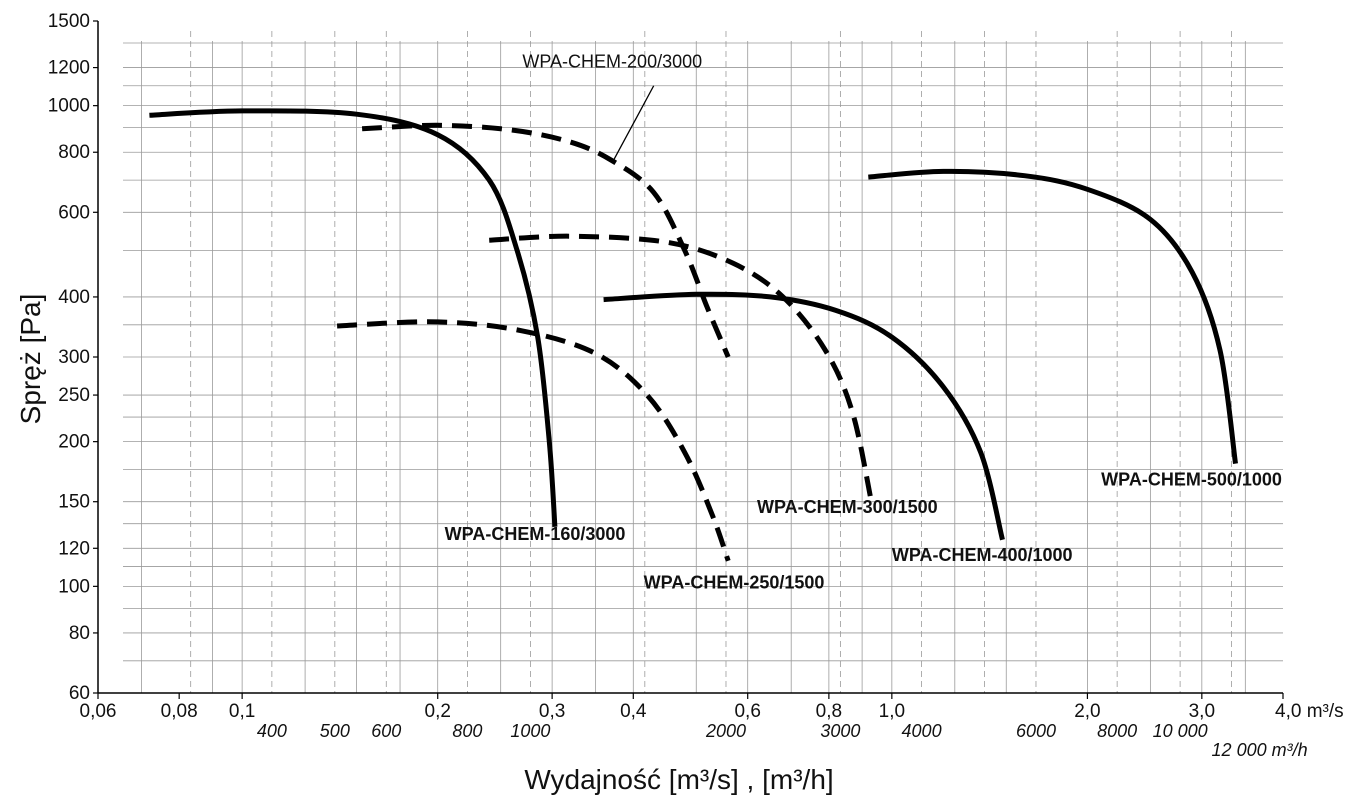 Image resolution: width=1356 pixels, height=798 pixels. Describe the element at coordinates (840, 731) in the screenshot. I see `x-tick-label-m3h: 3000` at that location.